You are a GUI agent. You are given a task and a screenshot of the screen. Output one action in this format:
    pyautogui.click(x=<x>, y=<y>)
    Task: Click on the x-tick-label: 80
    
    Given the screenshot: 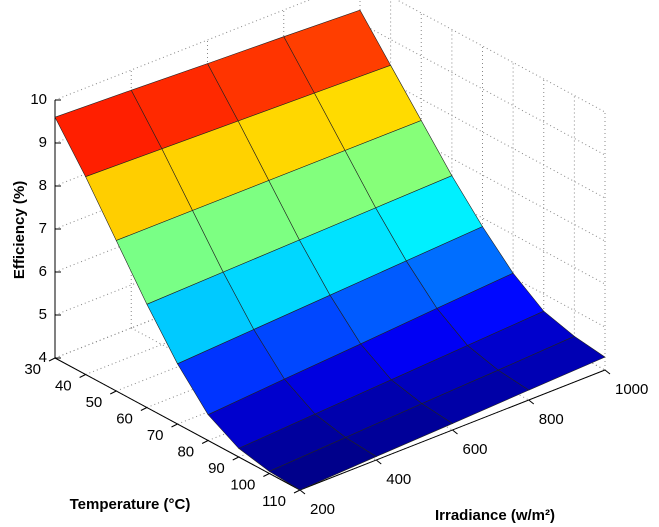 What is the action you would take?
    pyautogui.click(x=185, y=451)
    